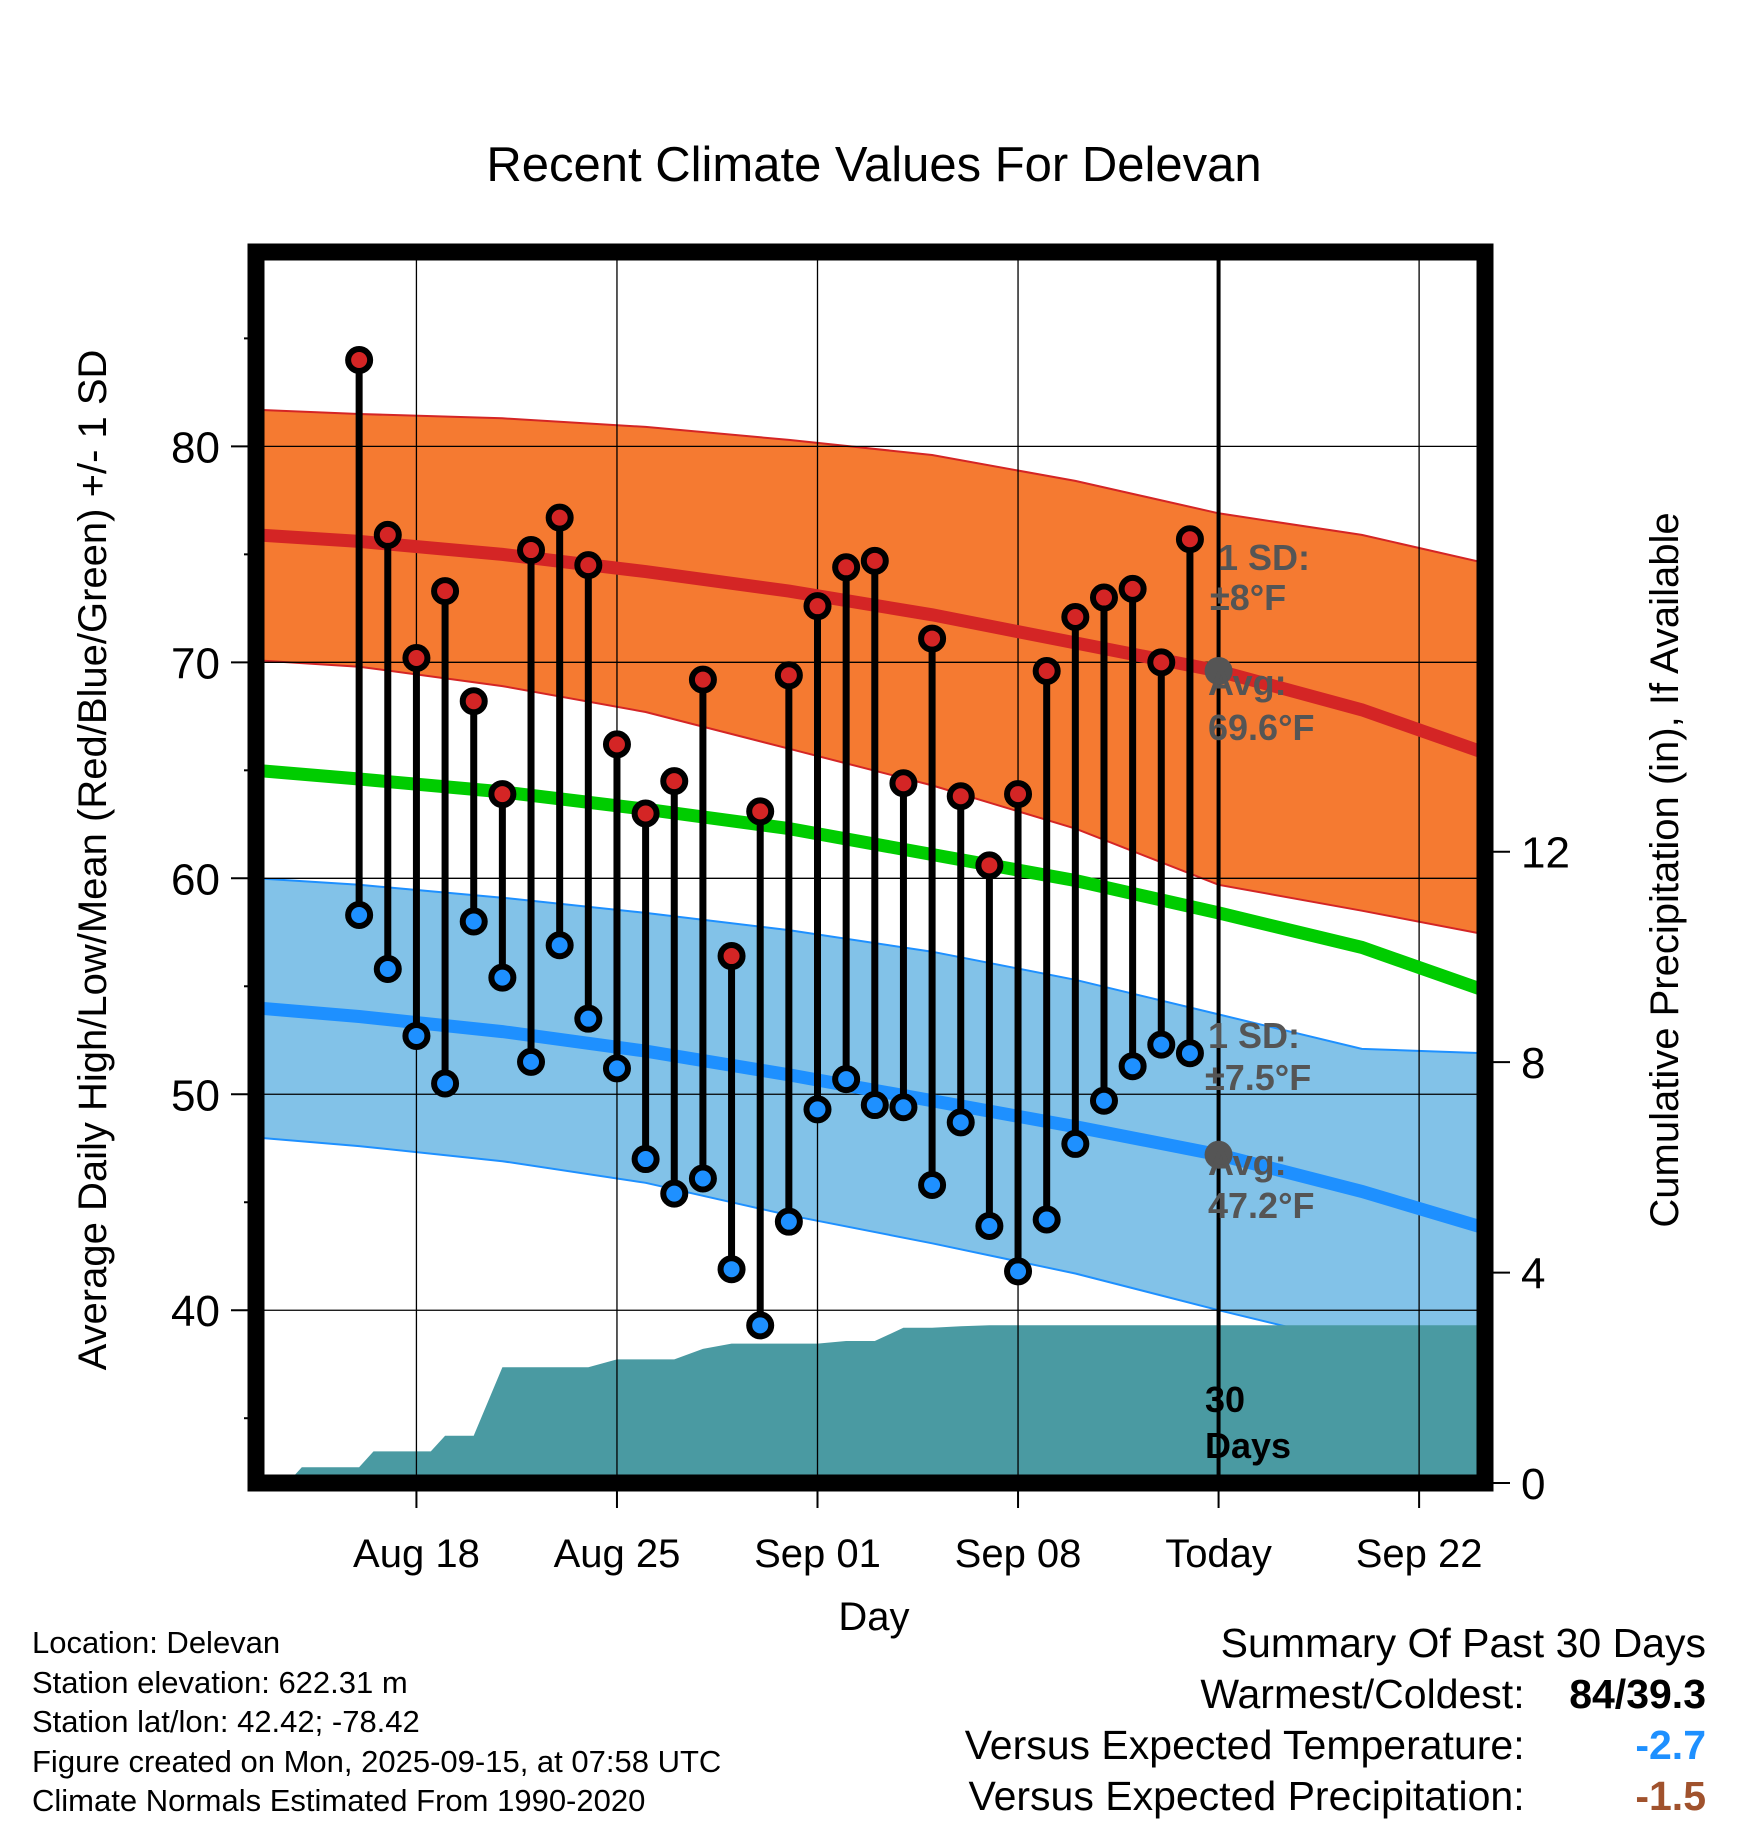  What do you see at coordinates (156, 1642) in the screenshot?
I see `location-text: Location: Delevan` at bounding box center [156, 1642].